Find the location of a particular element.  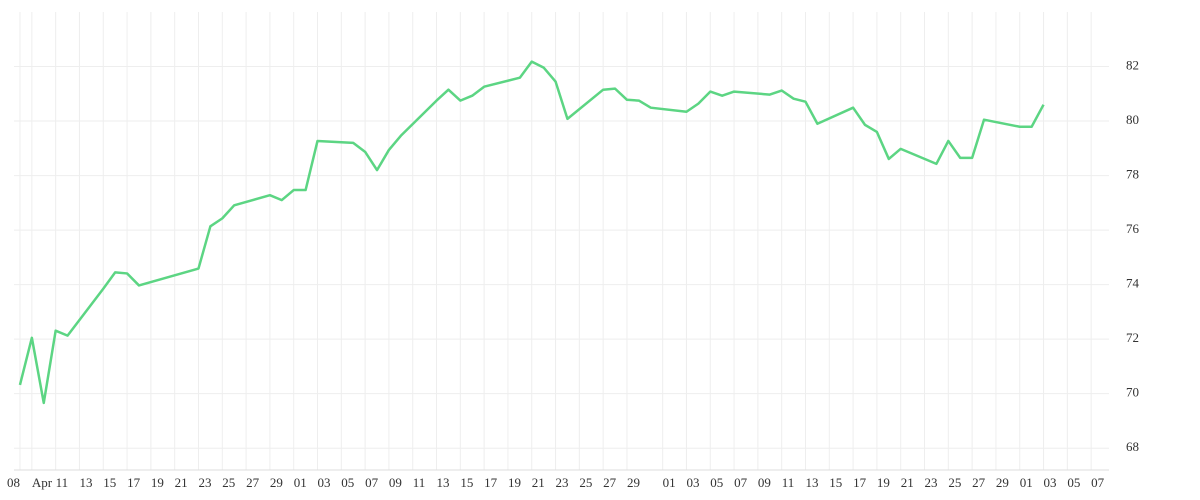

x-tick-label: 08 is located at coordinates (13, 482).